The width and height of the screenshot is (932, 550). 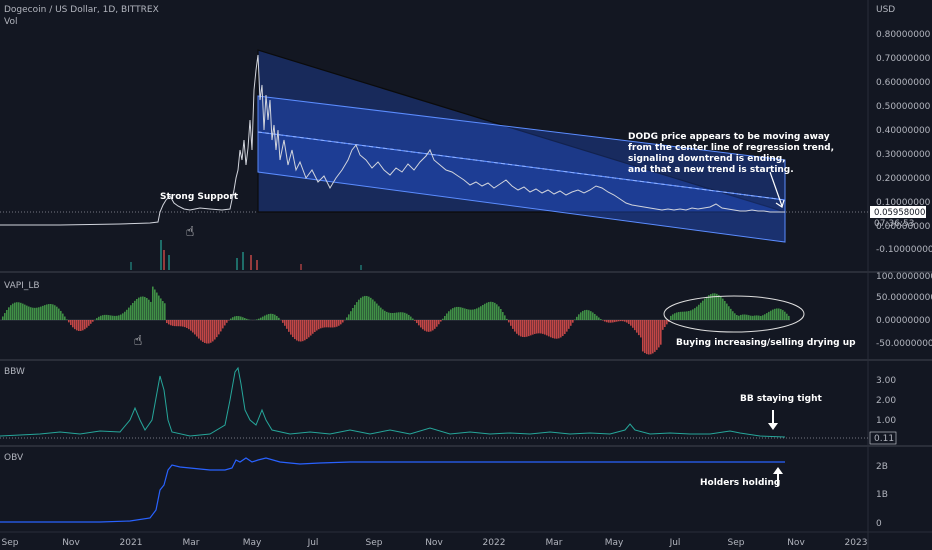 I want to click on bbw-series, so click(x=393, y=402).